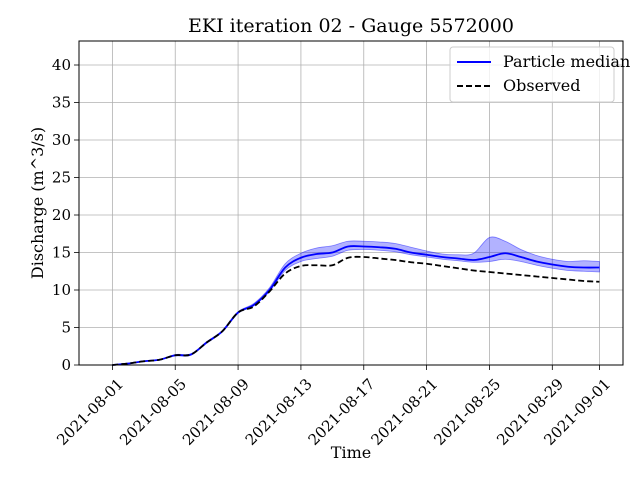 The height and width of the screenshot is (480, 640). What do you see at coordinates (66, 365) in the screenshot?
I see `y-tick-label: 0` at bounding box center [66, 365].